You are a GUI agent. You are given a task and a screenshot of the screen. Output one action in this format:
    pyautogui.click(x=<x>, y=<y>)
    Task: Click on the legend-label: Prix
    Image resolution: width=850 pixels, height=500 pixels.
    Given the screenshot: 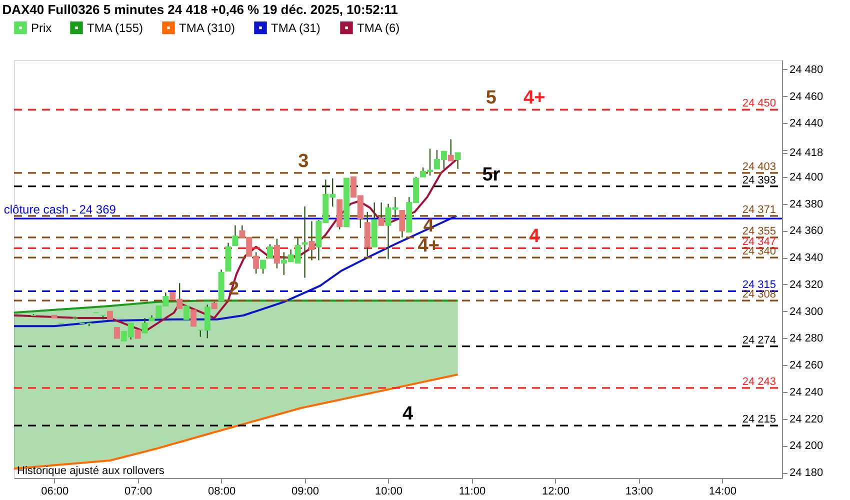 What is the action you would take?
    pyautogui.click(x=41, y=27)
    